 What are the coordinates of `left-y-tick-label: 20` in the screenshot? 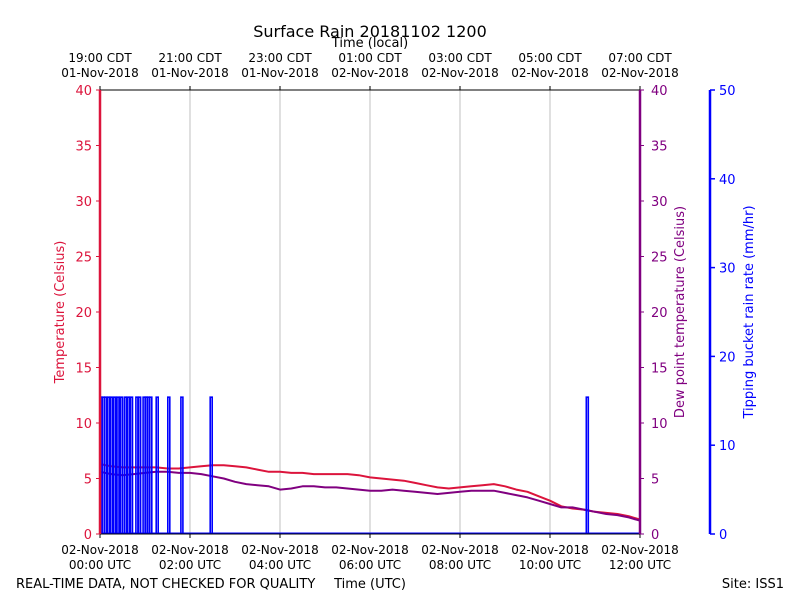 It's located at (83, 313).